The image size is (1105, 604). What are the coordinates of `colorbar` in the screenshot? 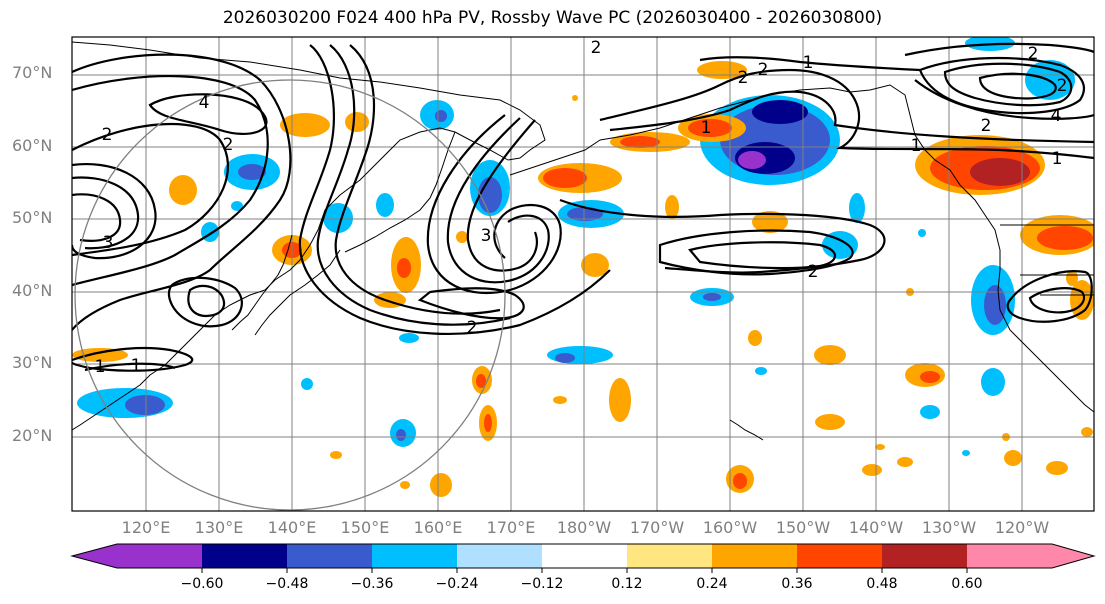 It's located at (583, 558).